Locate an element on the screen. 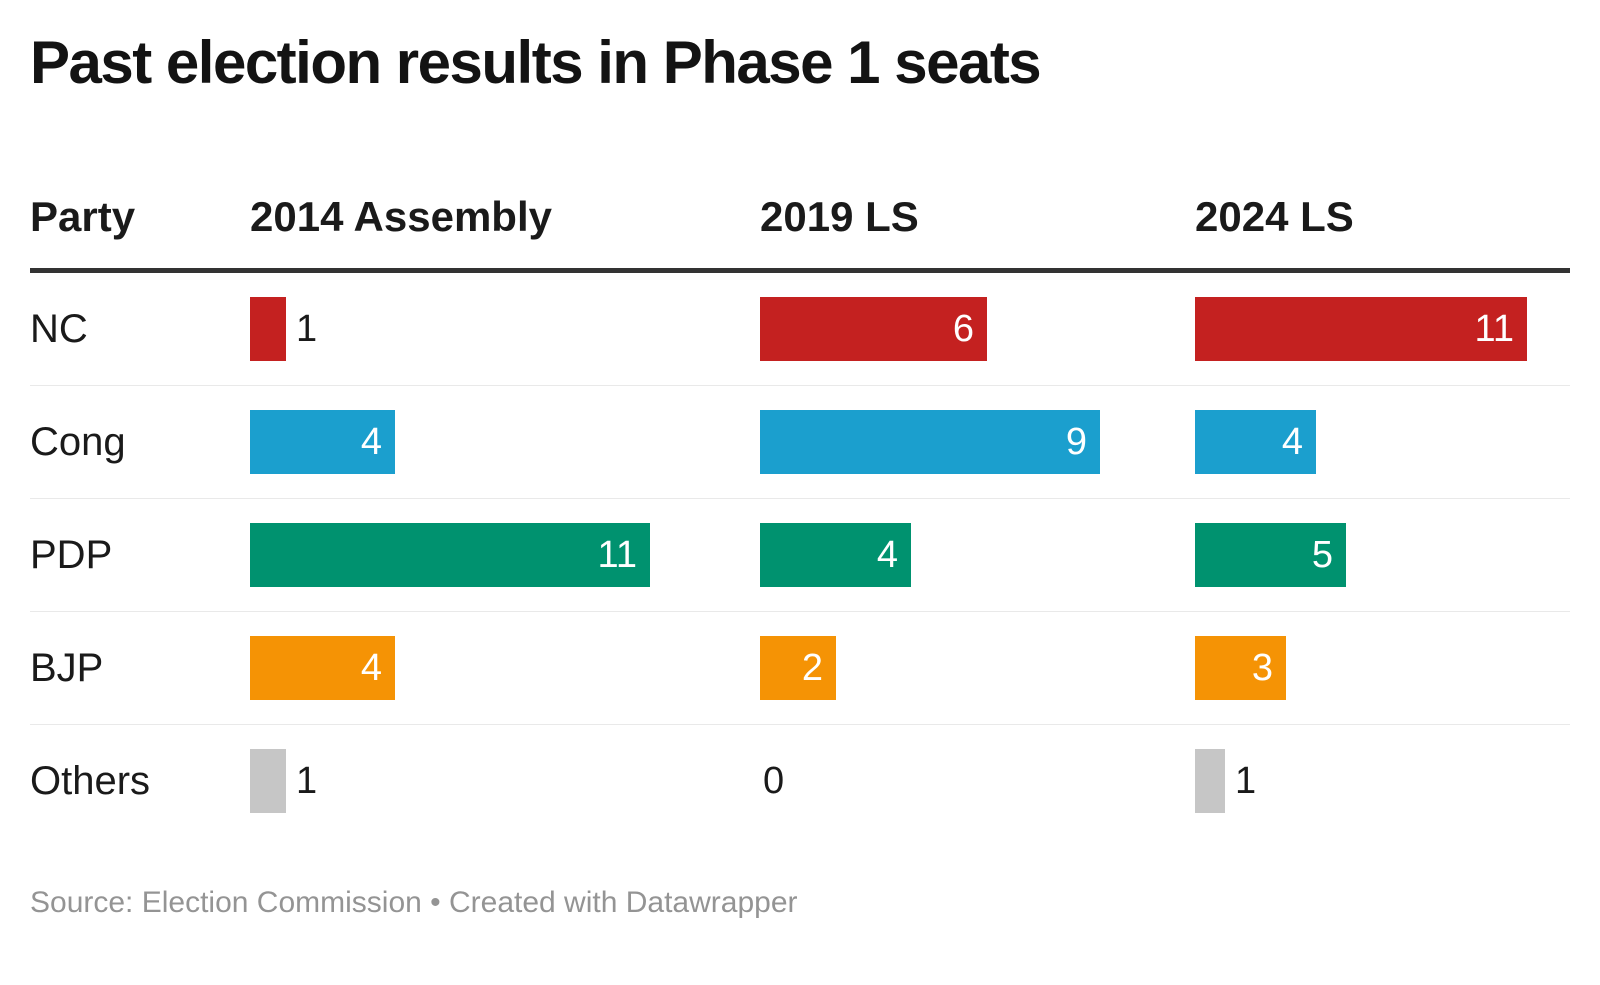 The height and width of the screenshot is (985, 1600). bar-cell-bjp-2019-ls: 2 is located at coordinates (977, 668).